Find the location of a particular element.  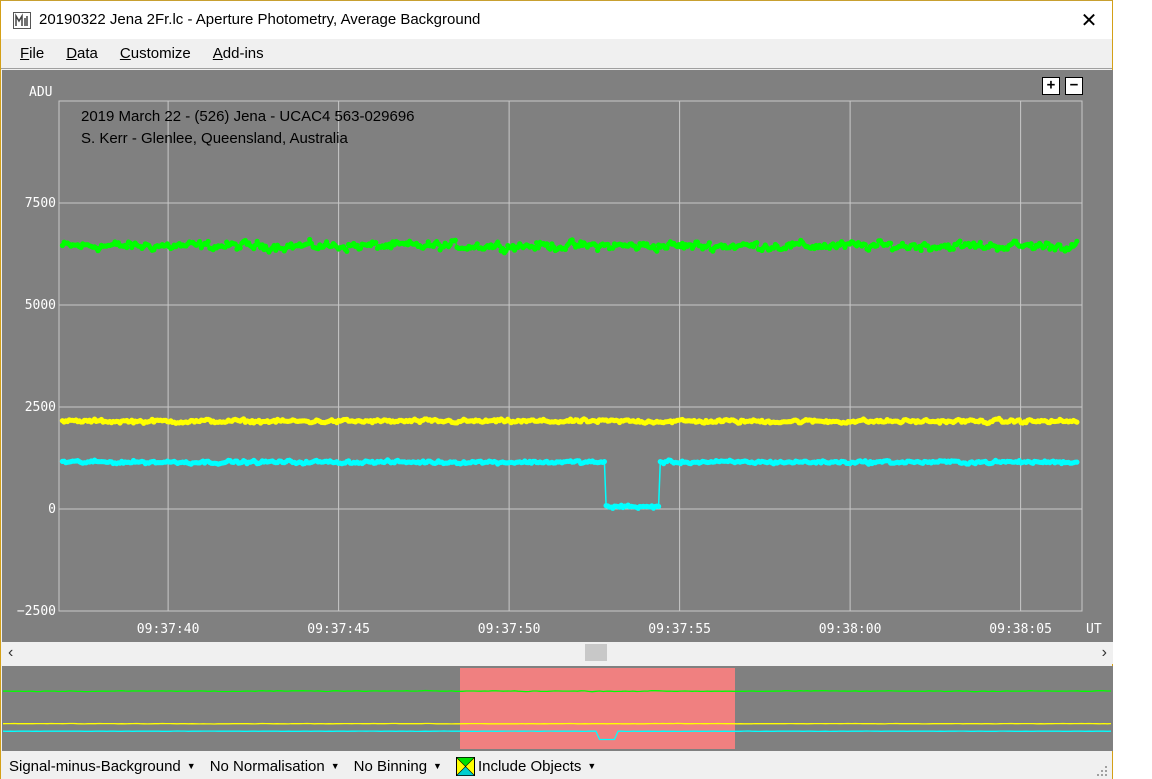

zoom-out-button: − is located at coordinates (1074, 86).